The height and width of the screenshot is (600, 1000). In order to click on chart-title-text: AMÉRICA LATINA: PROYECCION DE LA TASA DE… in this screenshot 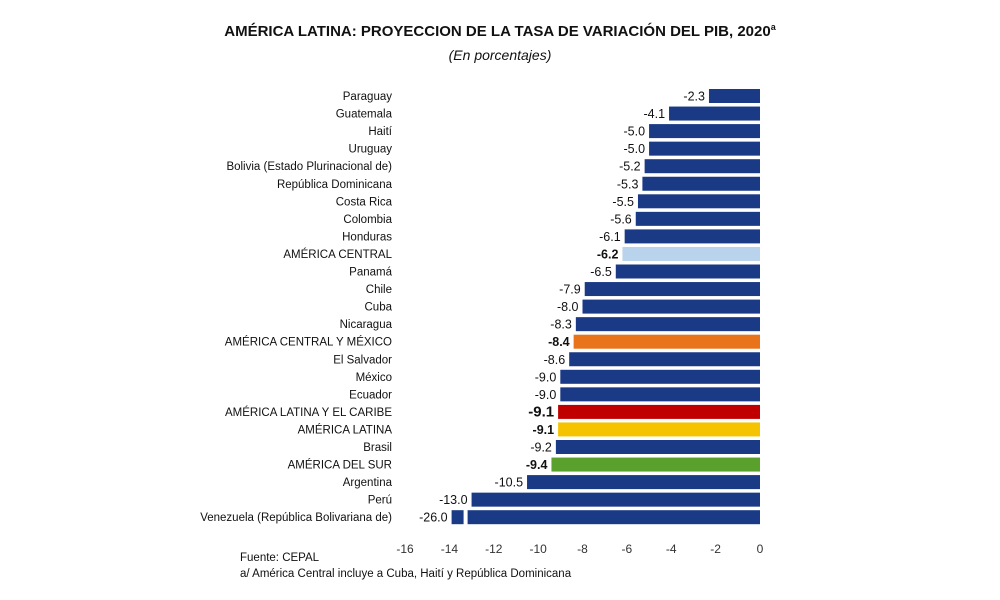, I will do `click(497, 31)`.